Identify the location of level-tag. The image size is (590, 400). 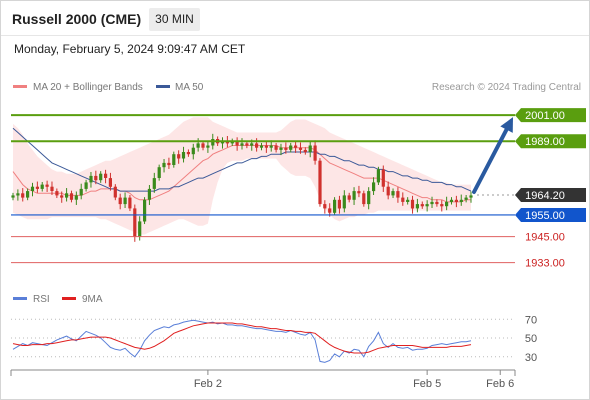
(550, 194).